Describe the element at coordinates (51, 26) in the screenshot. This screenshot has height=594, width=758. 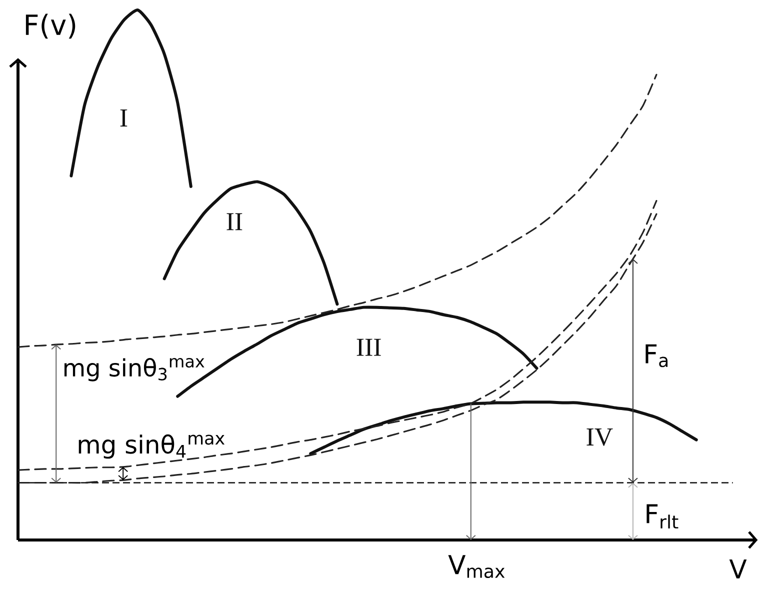
I see `y-axis-title: F(v)` at that location.